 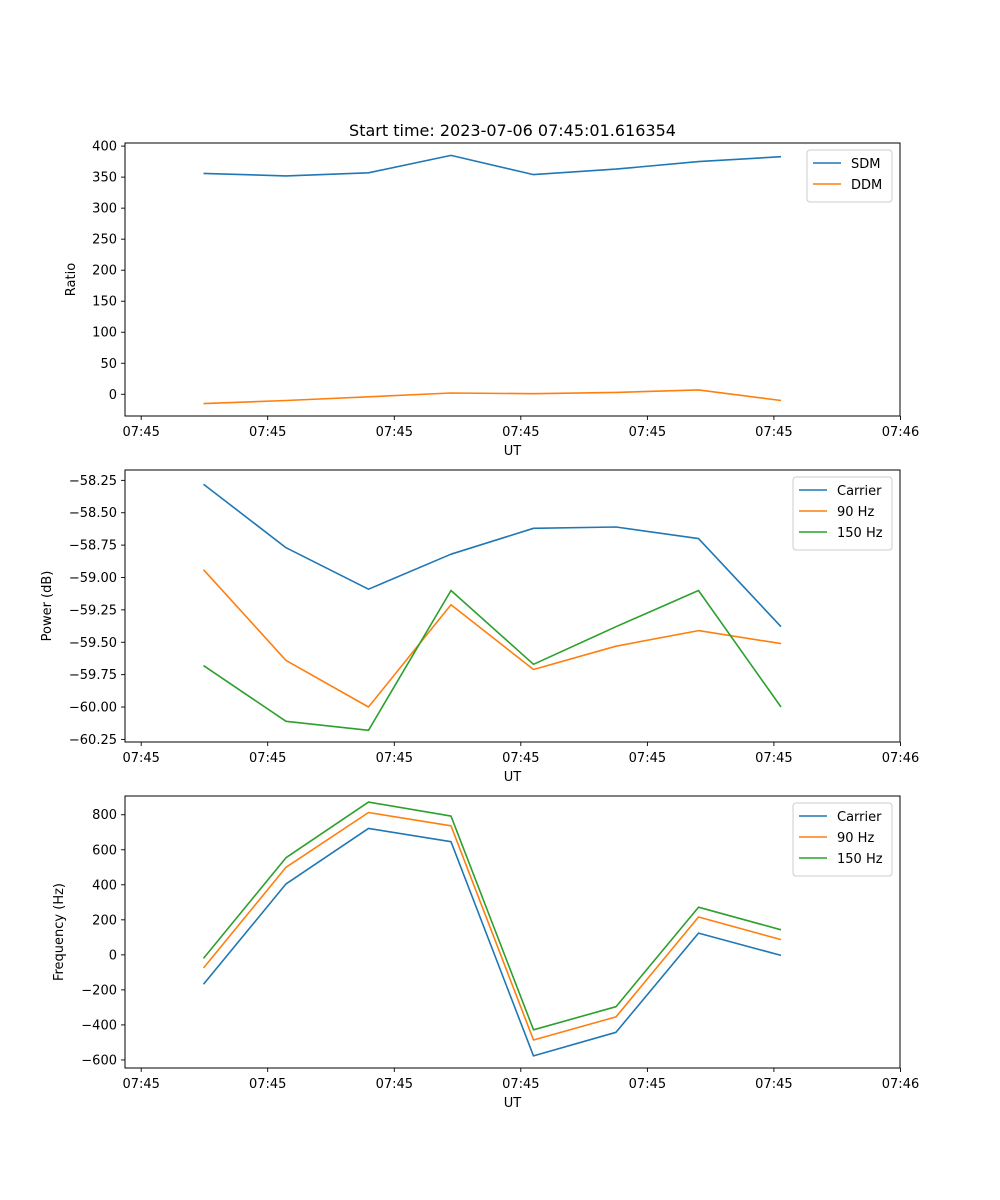 I want to click on y-axis-label: Frequency (Hz), so click(x=59, y=932).